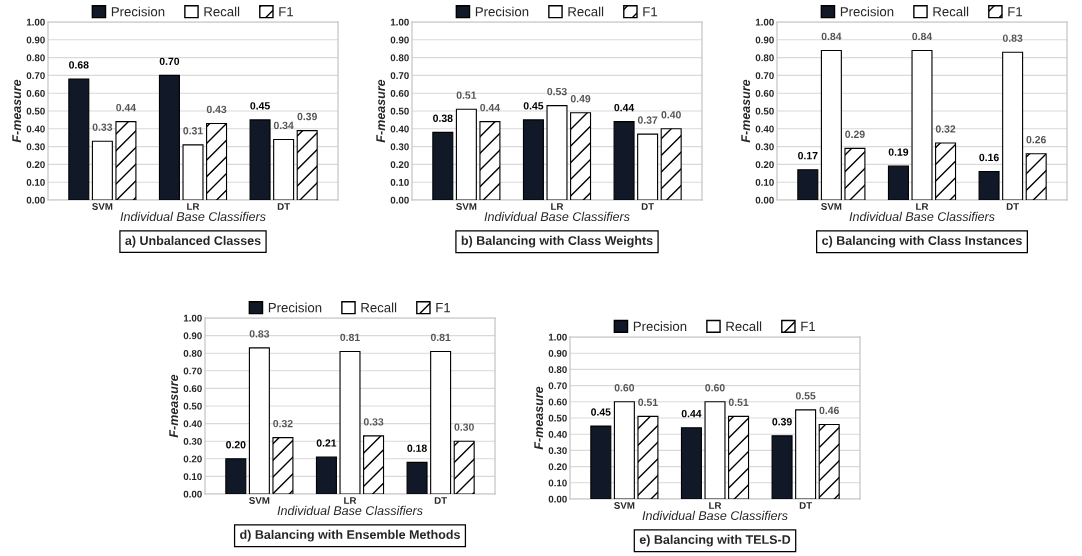  Describe the element at coordinates (647, 120) in the screenshot. I see `data-label: 0.37` at that location.